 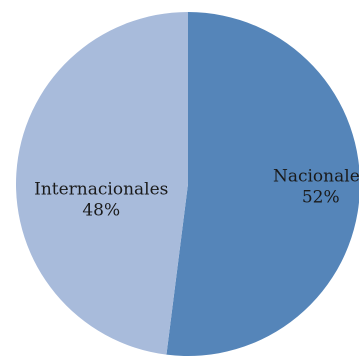 What do you see at coordinates (101, 211) in the screenshot?
I see `slice-value-internacionales: 48%` at bounding box center [101, 211].